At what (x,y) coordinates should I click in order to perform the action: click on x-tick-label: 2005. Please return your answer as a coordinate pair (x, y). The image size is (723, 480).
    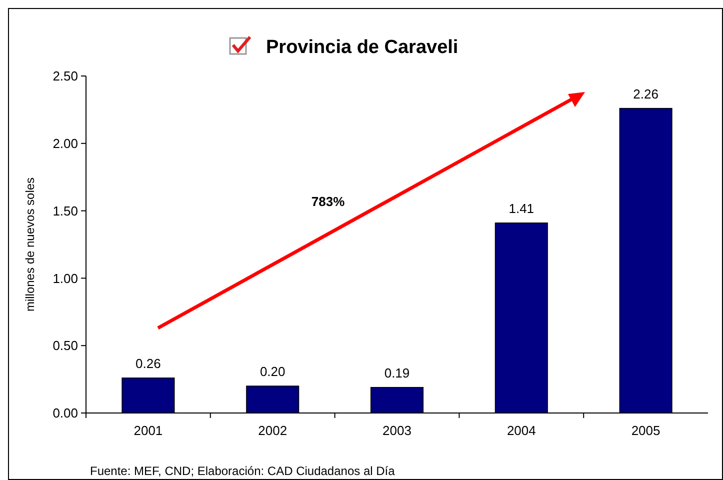
    Looking at the image, I should click on (645, 430).